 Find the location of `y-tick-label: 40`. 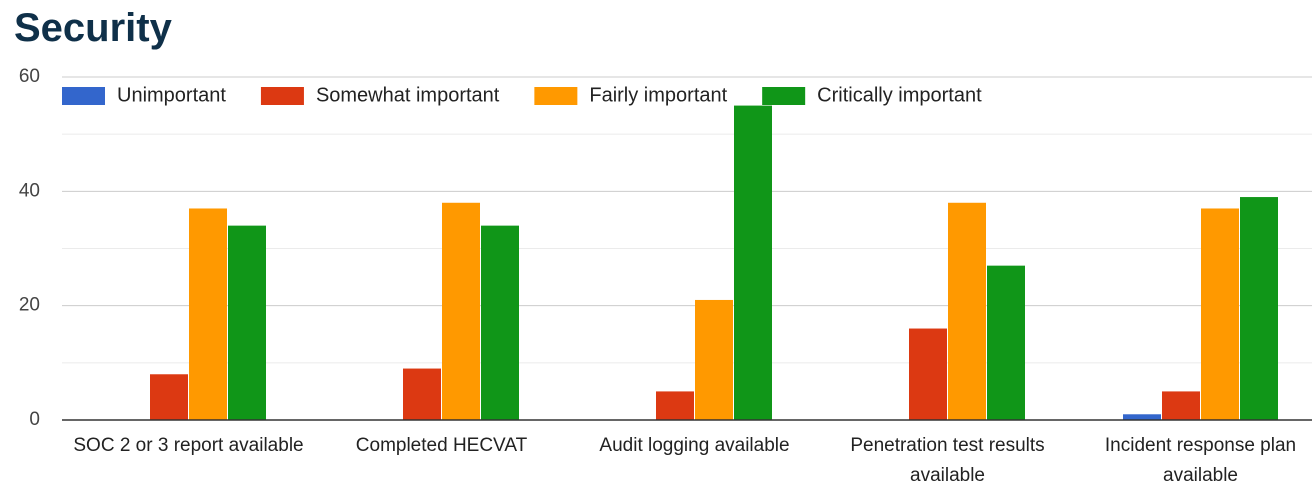

y-tick-label: 40 is located at coordinates (29, 190).